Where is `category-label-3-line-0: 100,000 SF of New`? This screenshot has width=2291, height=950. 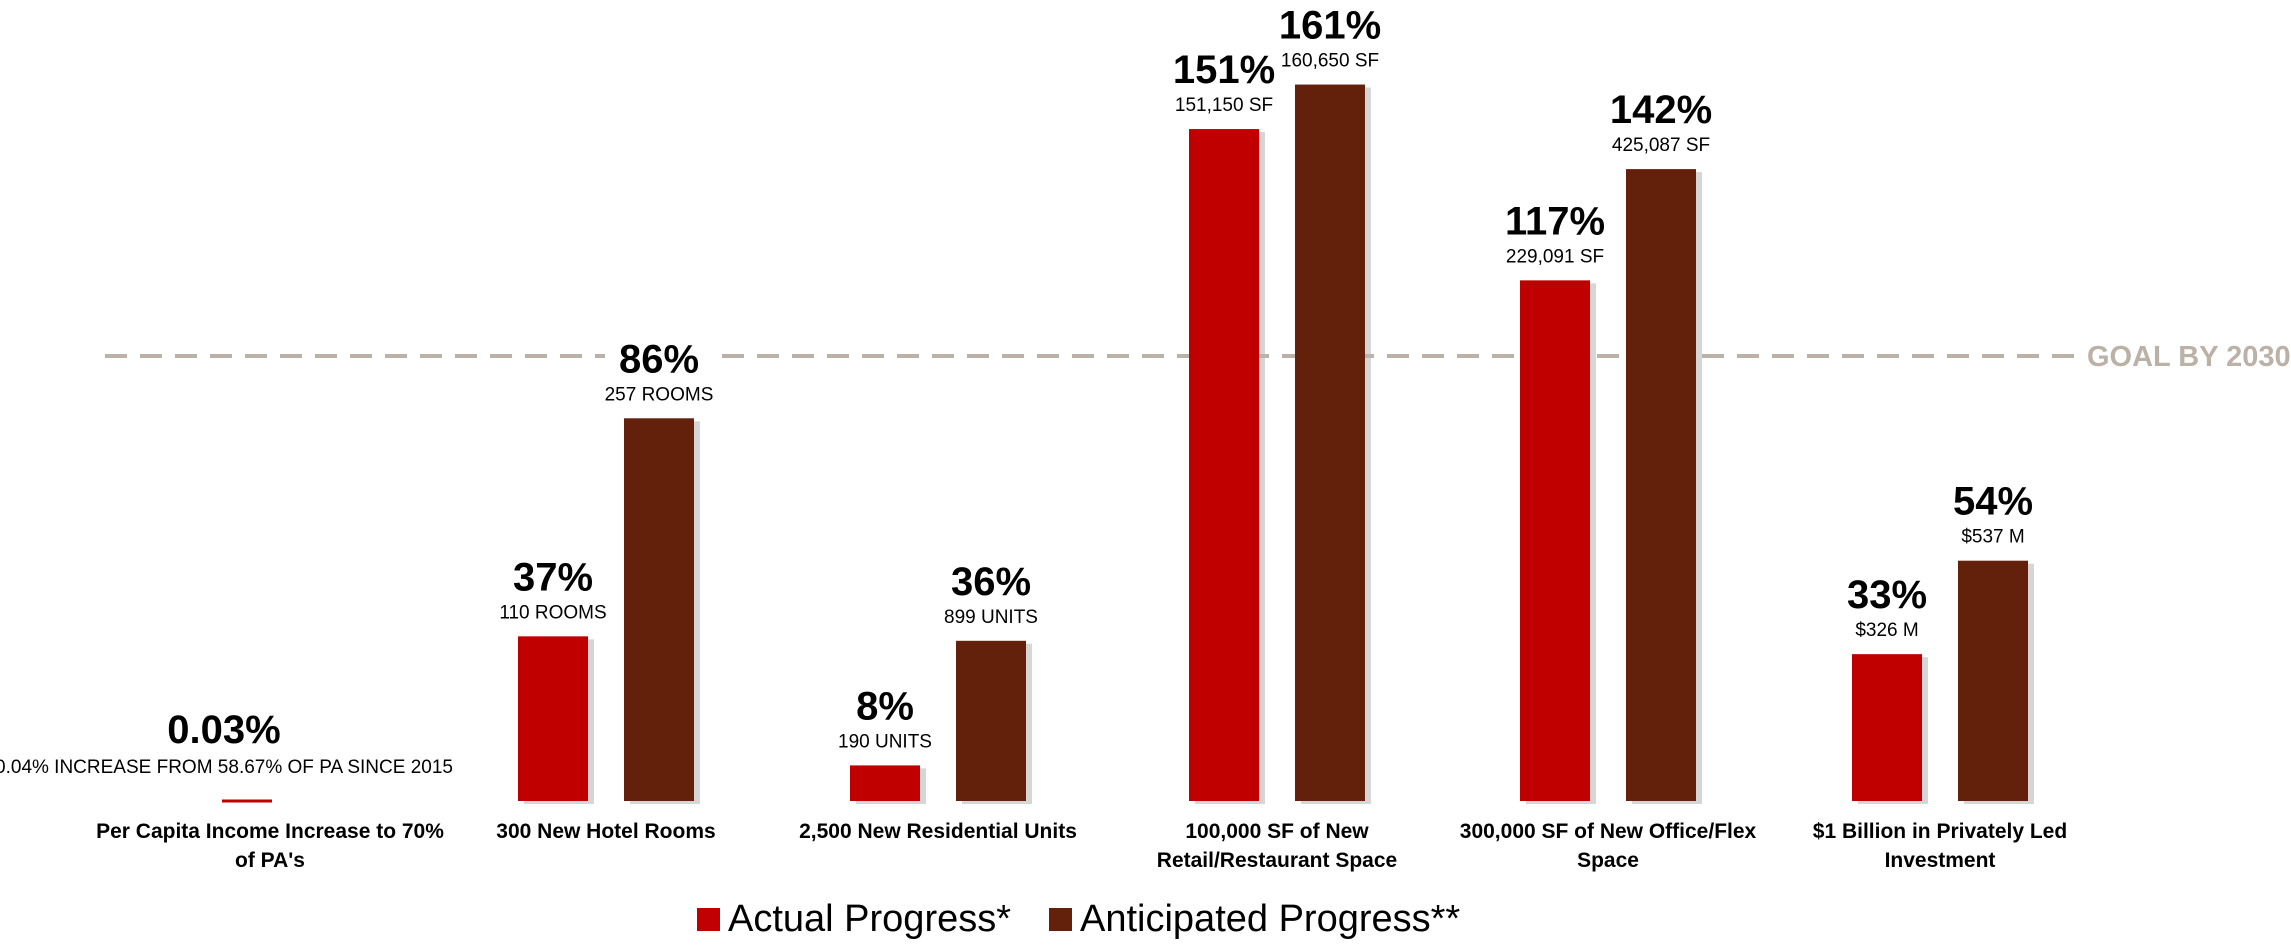
category-label-3-line-0: 100,000 SF of New is located at coordinates (1277, 831).